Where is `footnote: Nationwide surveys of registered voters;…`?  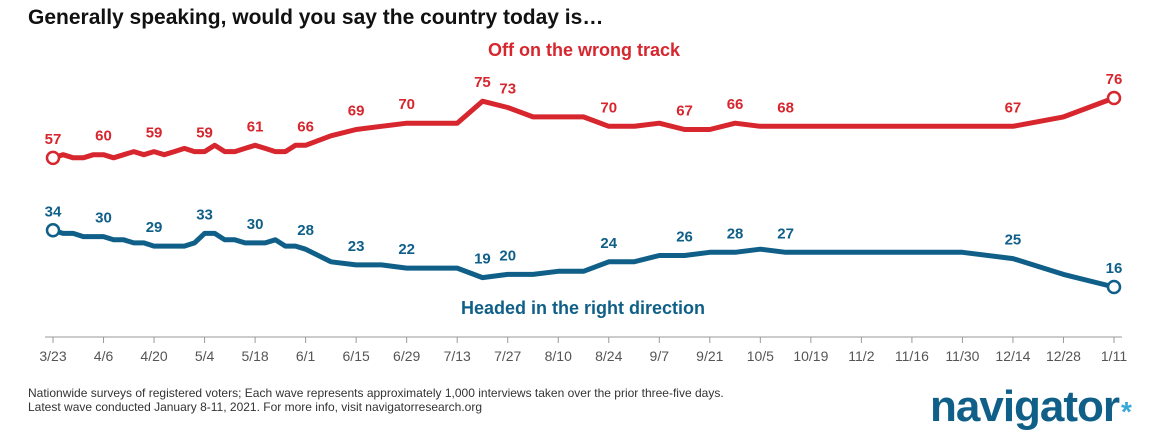 footnote: Nationwide surveys of registered voters;… is located at coordinates (376, 400).